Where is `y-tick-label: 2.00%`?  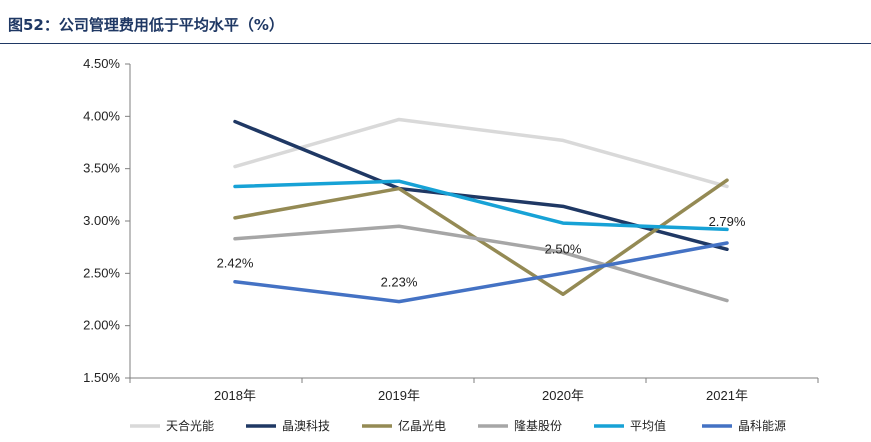 y-tick-label: 2.00% is located at coordinates (101, 325).